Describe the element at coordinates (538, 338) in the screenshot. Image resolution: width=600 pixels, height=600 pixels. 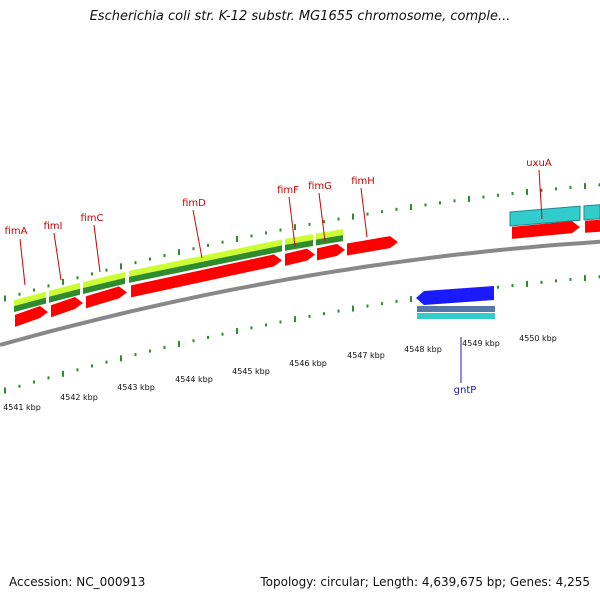
I see `scale-label: 4550 kbp` at that location.